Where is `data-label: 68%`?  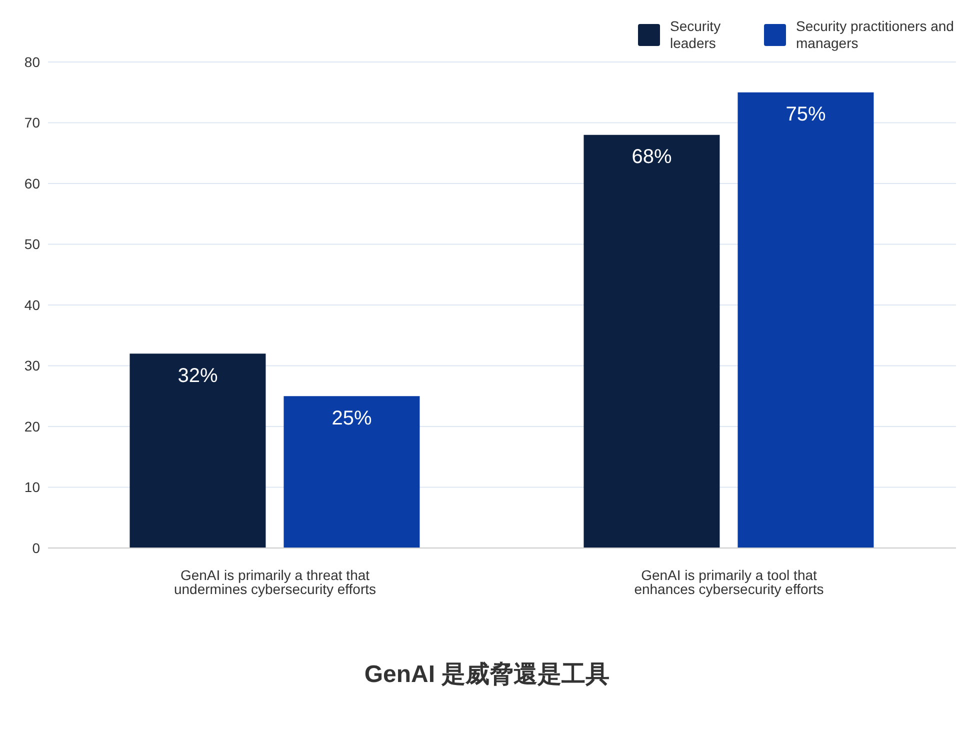
data-label: 68% is located at coordinates (652, 157).